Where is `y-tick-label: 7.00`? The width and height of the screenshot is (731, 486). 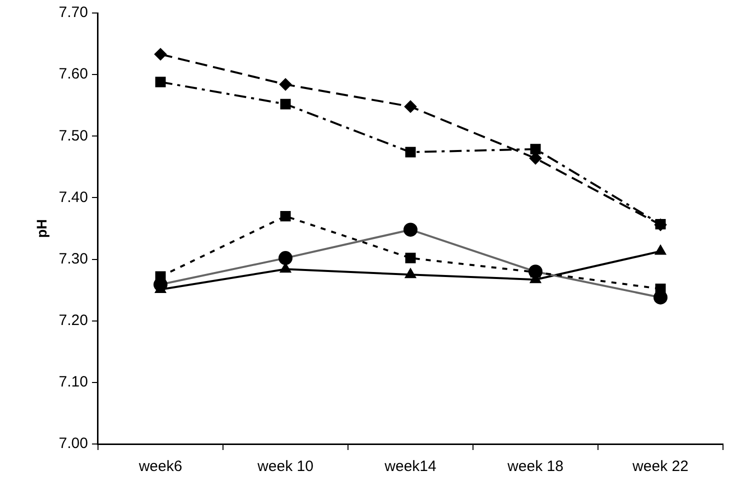 y-tick-label: 7.00 is located at coordinates (73, 443).